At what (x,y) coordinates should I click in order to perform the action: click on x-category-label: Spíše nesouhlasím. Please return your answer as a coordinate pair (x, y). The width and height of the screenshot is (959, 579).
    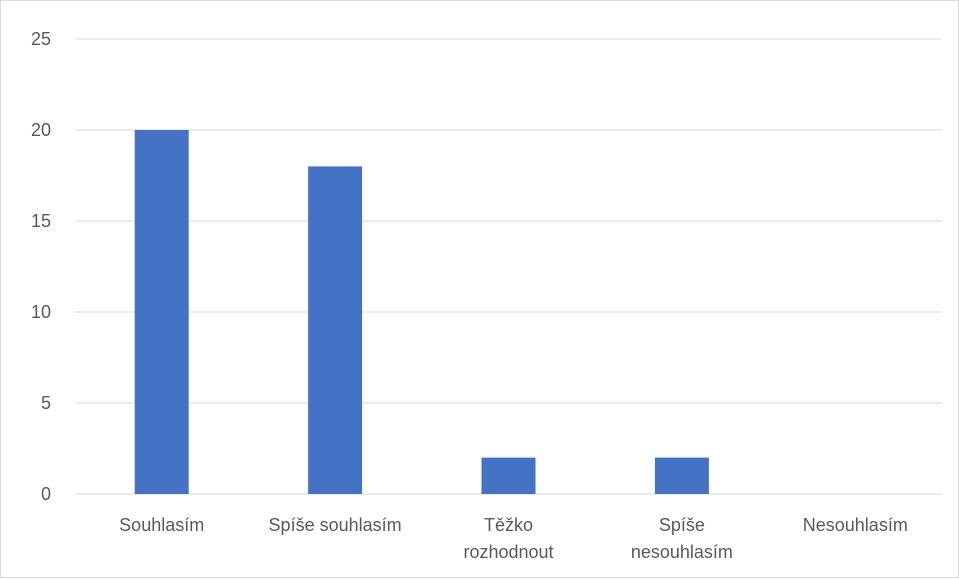
    Looking at the image, I should click on (682, 538).